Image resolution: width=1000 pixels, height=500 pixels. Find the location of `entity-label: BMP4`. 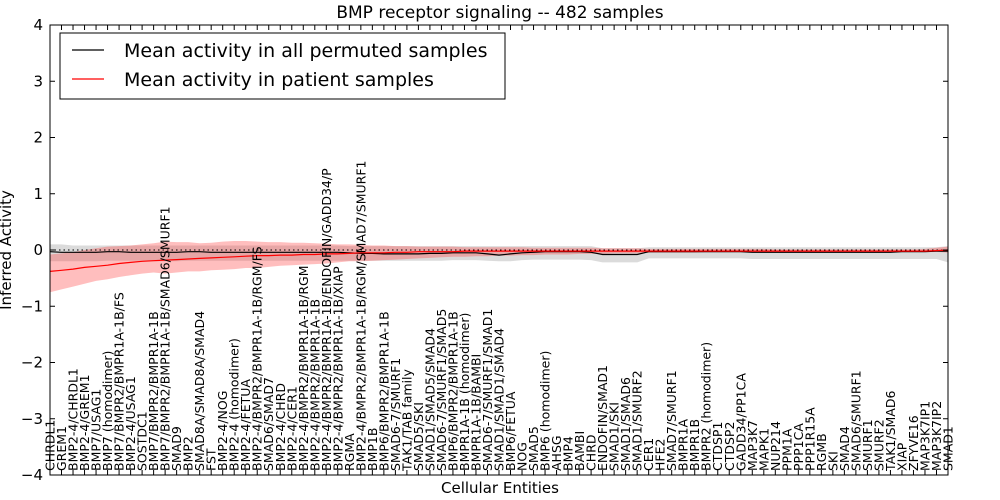

entity-label: BMP4 is located at coordinates (568, 453).